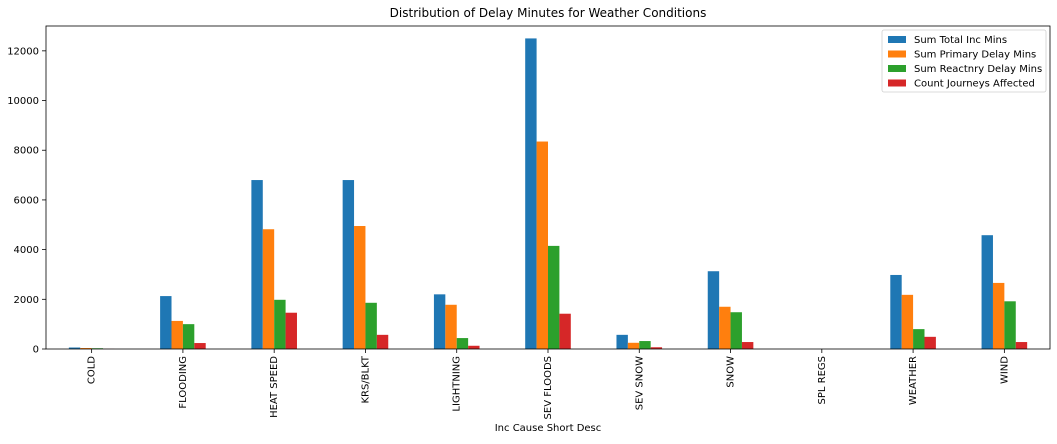  I want to click on x-tick-label: WEATHER, so click(913, 380).